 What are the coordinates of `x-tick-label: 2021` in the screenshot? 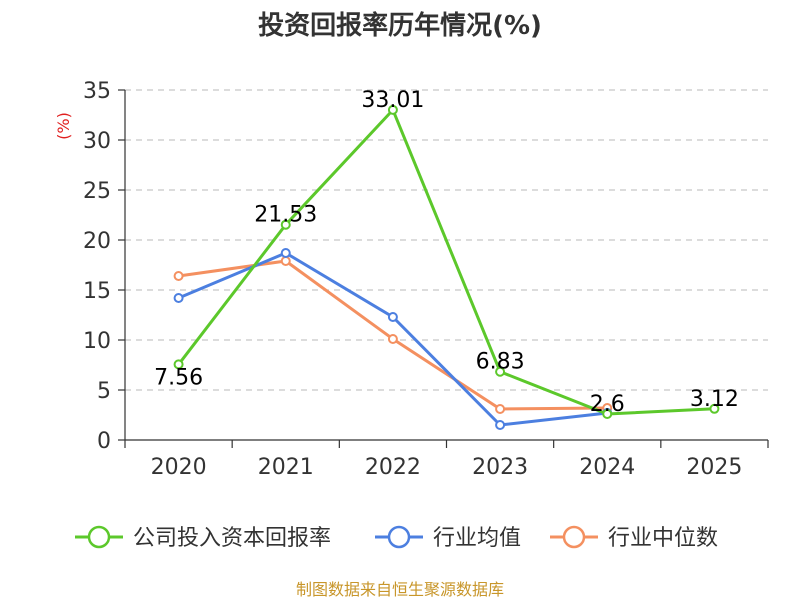 It's located at (286, 467).